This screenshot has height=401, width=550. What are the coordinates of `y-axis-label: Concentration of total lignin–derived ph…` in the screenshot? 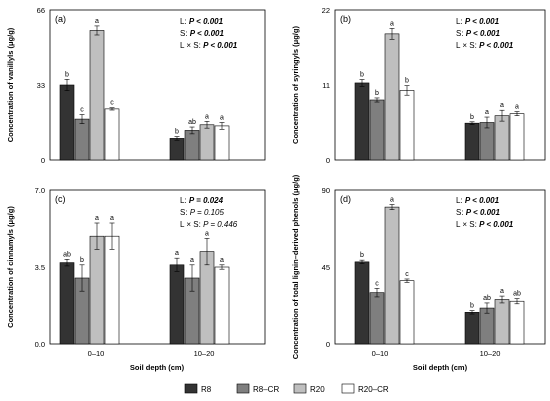 It's located at (295, 266).